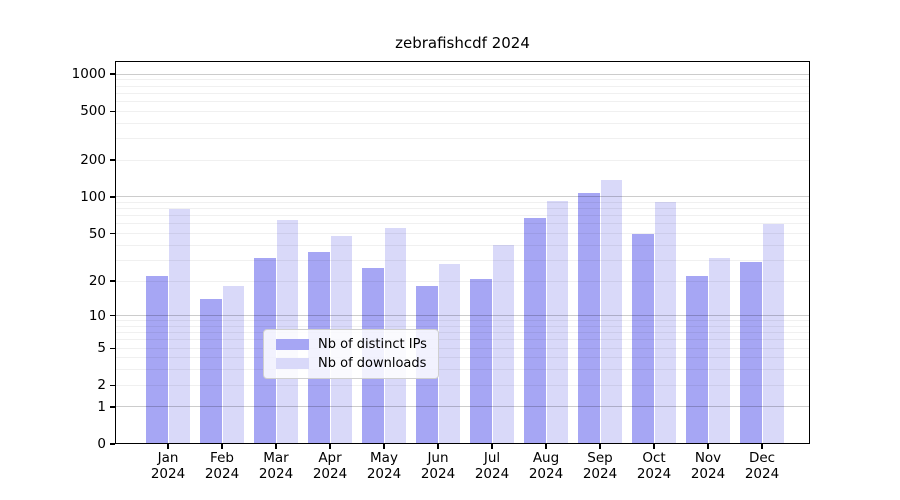  What do you see at coordinates (492, 458) in the screenshot?
I see `x-tick-month: Jul` at bounding box center [492, 458].